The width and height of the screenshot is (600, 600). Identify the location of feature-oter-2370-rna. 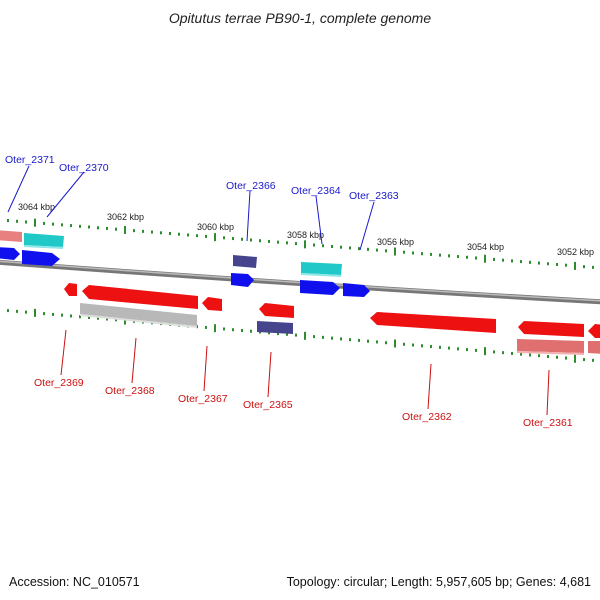
(44, 240).